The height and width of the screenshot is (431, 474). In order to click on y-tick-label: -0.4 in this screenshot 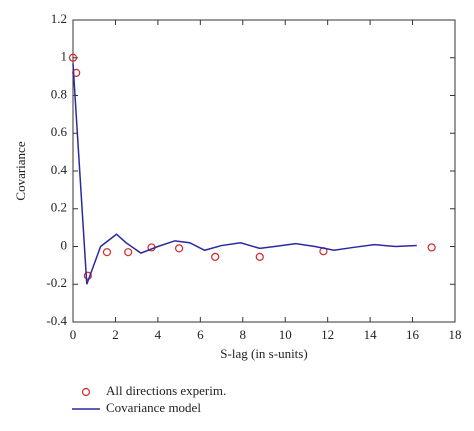, I will do `click(56, 320)`.